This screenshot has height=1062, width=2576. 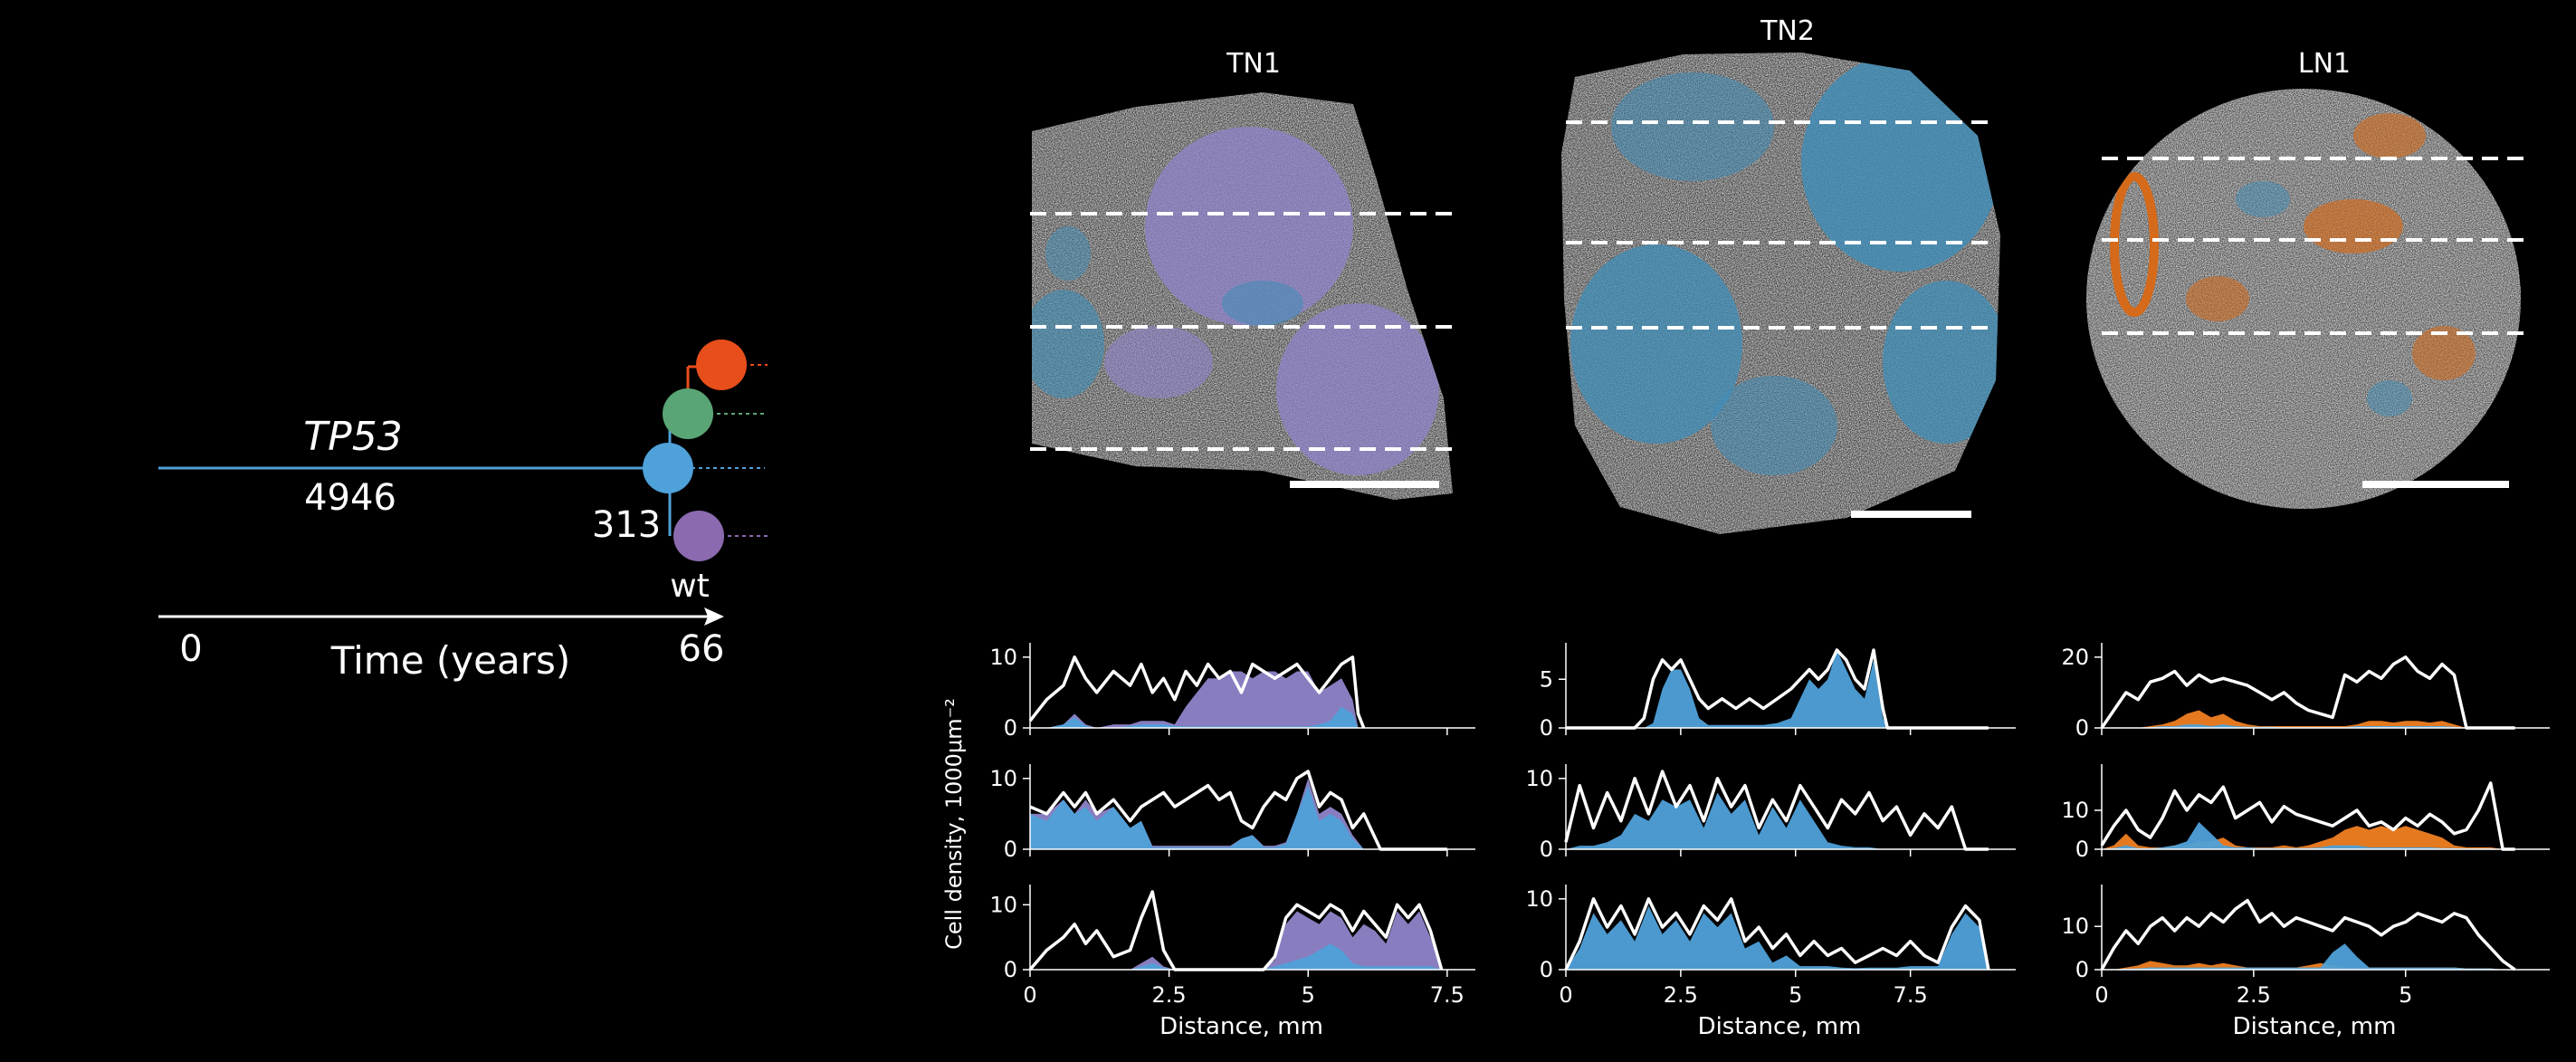 I want to click on section-title-ln1: LN1, so click(x=2324, y=64).